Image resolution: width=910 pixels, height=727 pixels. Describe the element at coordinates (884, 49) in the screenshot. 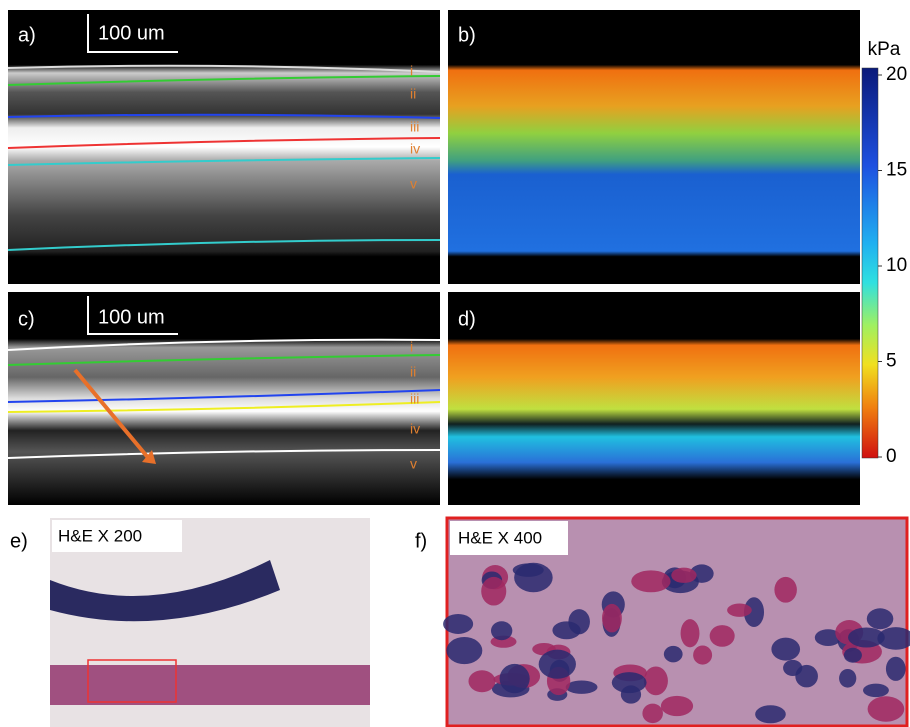

I see `colorbar-unit: kPa` at that location.